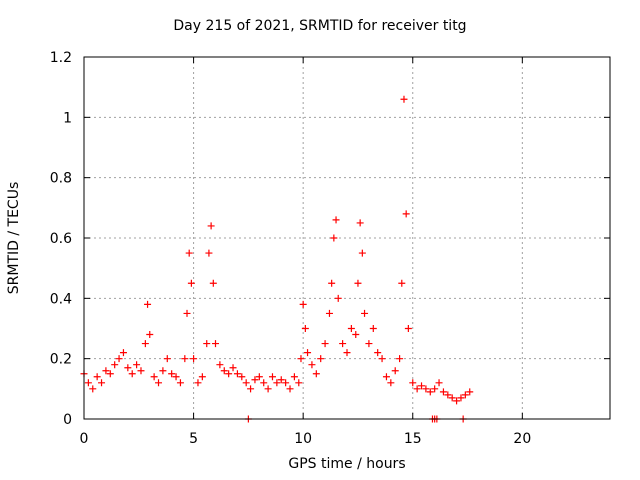  What do you see at coordinates (84, 439) in the screenshot?
I see `x-tick-label: 0` at bounding box center [84, 439].